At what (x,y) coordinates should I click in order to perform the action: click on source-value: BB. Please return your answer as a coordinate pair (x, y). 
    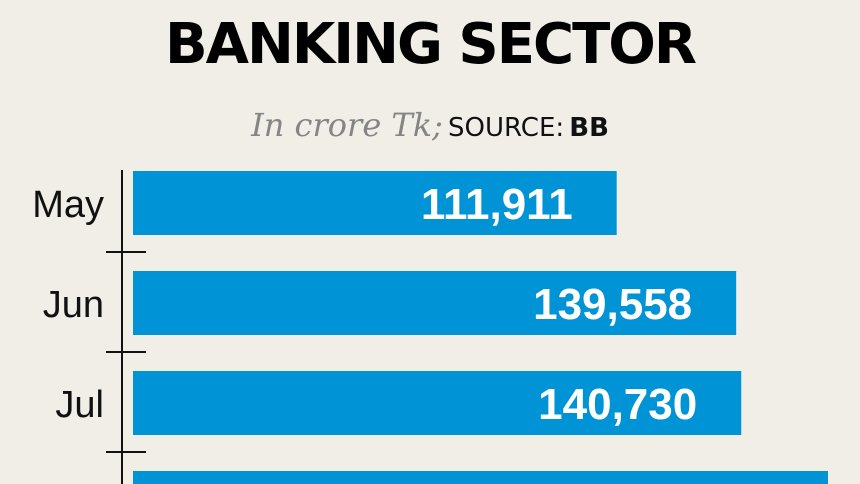
    Looking at the image, I should click on (589, 128).